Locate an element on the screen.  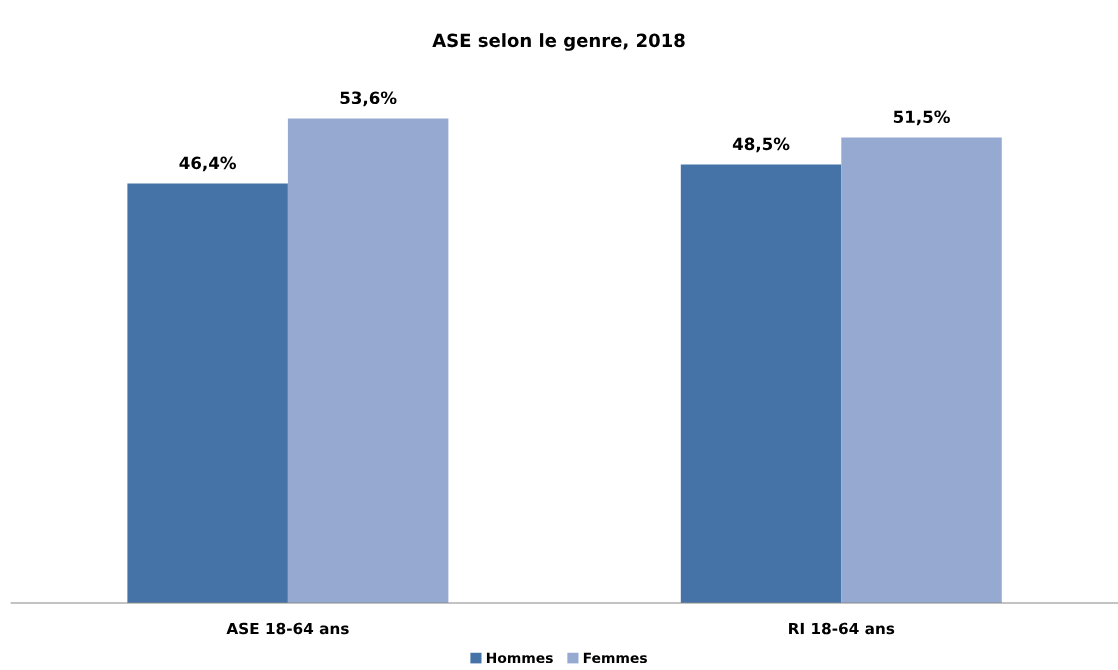
data-label: 46,4% is located at coordinates (208, 164).